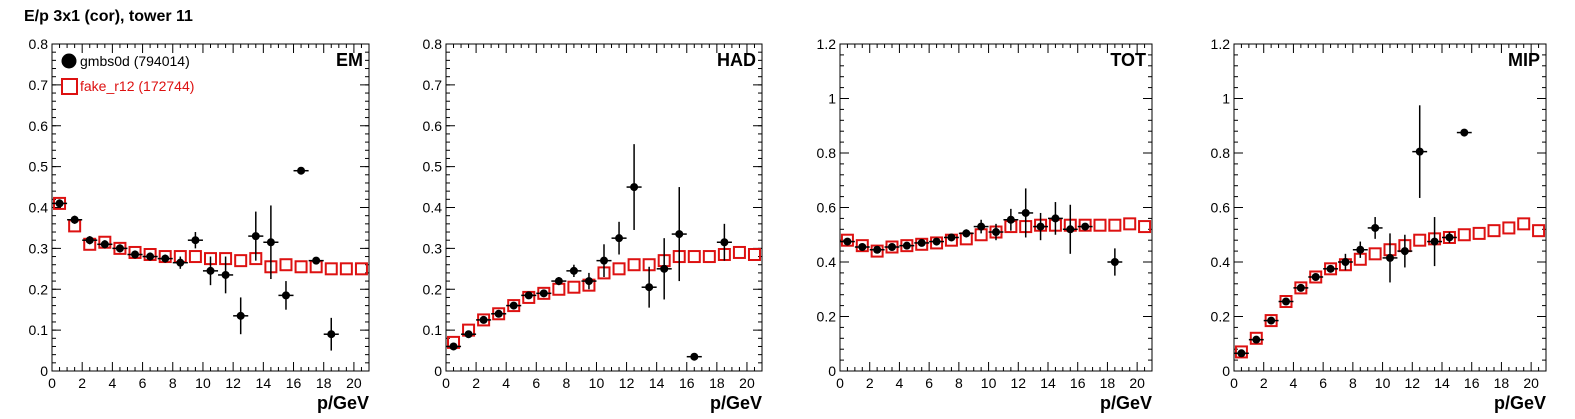 This screenshot has height=419, width=1575. Describe the element at coordinates (349, 60) in the screenshot. I see `panel-label: EM` at that location.